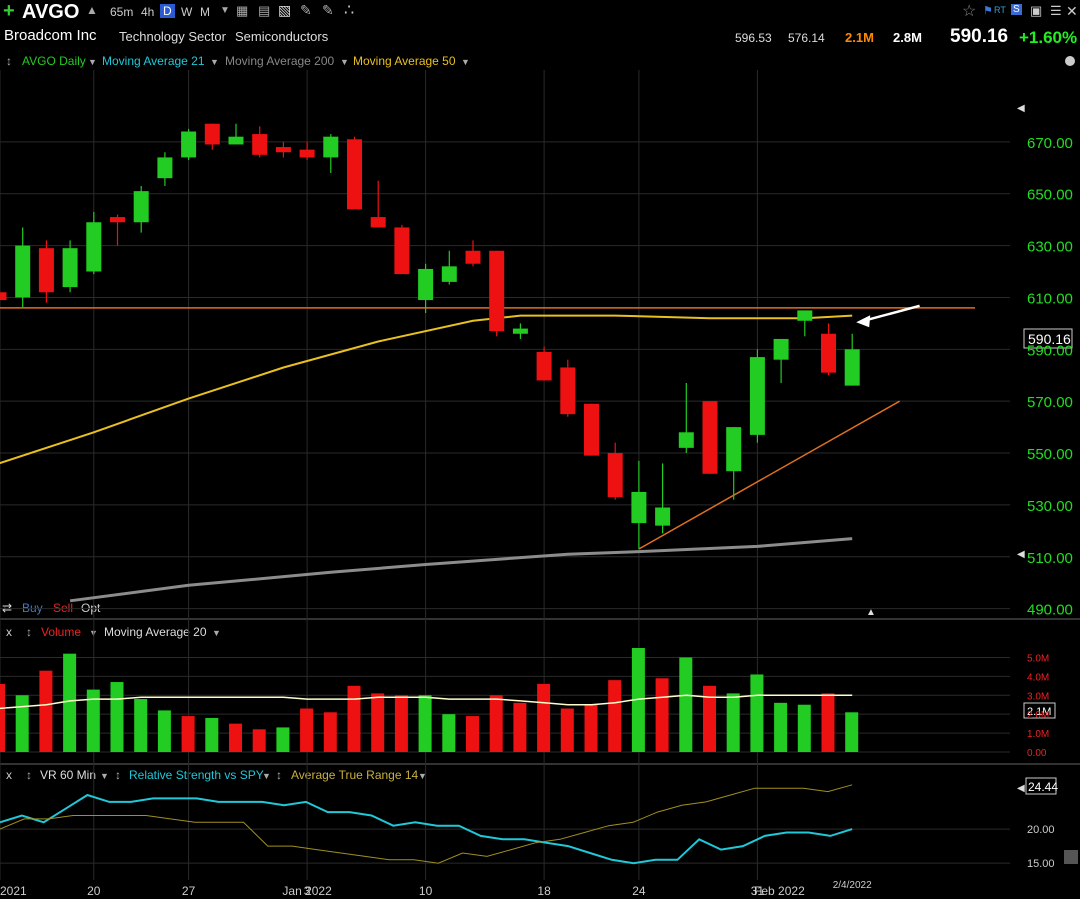 The height and width of the screenshot is (899, 1080). Describe the element at coordinates (32, 608) in the screenshot. I see `buy-button: Buy` at that location.